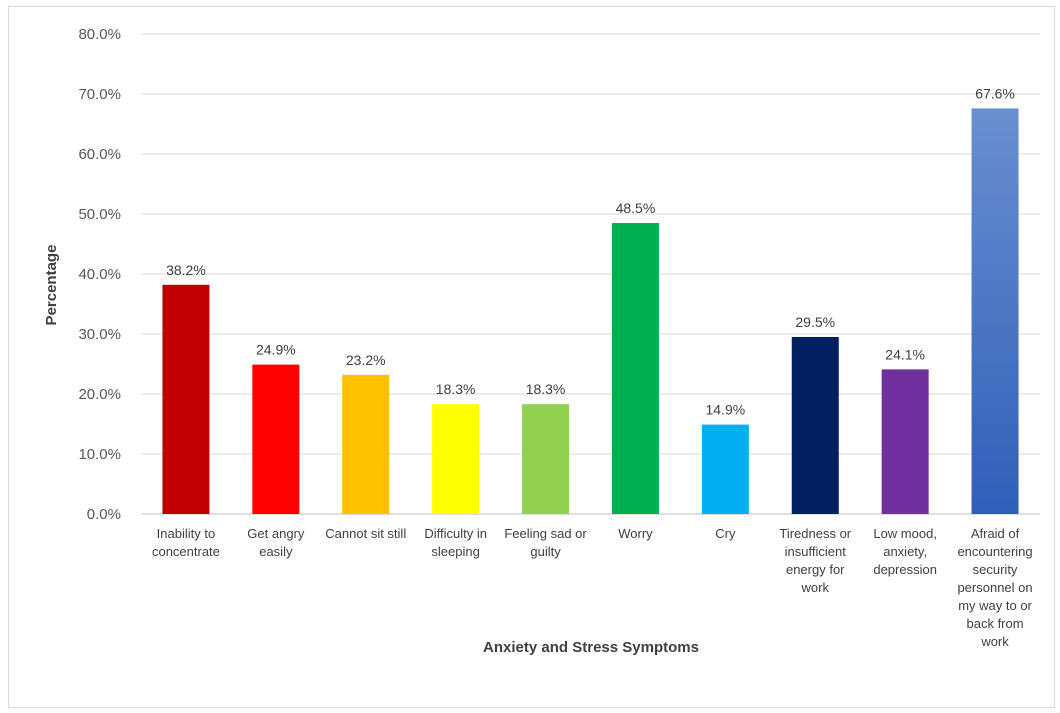  What do you see at coordinates (725, 533) in the screenshot?
I see `x-tick-label: Cry` at bounding box center [725, 533].